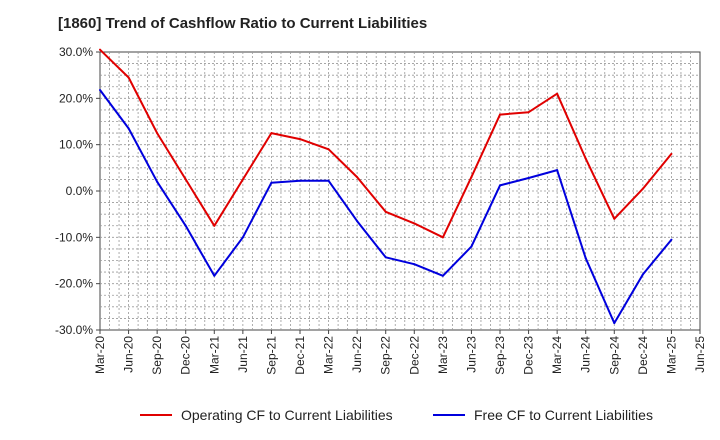  I want to click on x-tick-label: Mar-22, so click(329, 355).